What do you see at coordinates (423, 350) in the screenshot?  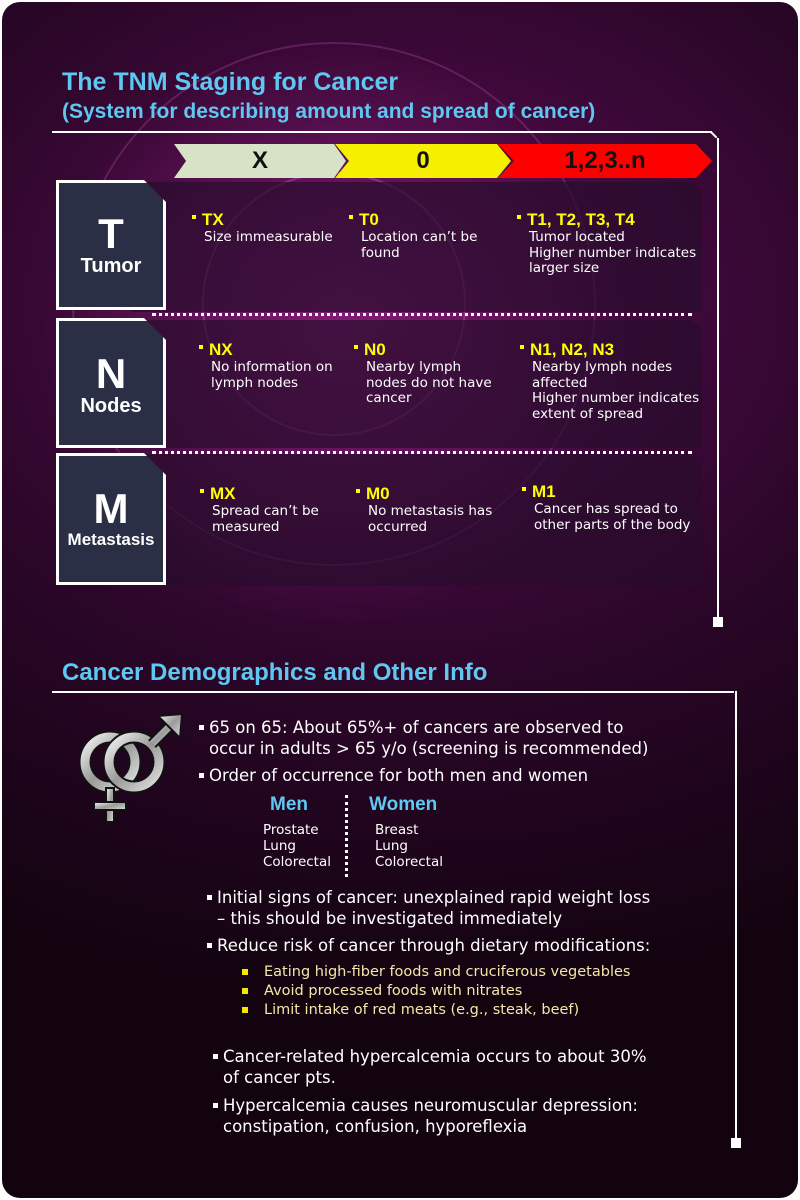 I see `cell-title: N0` at bounding box center [423, 350].